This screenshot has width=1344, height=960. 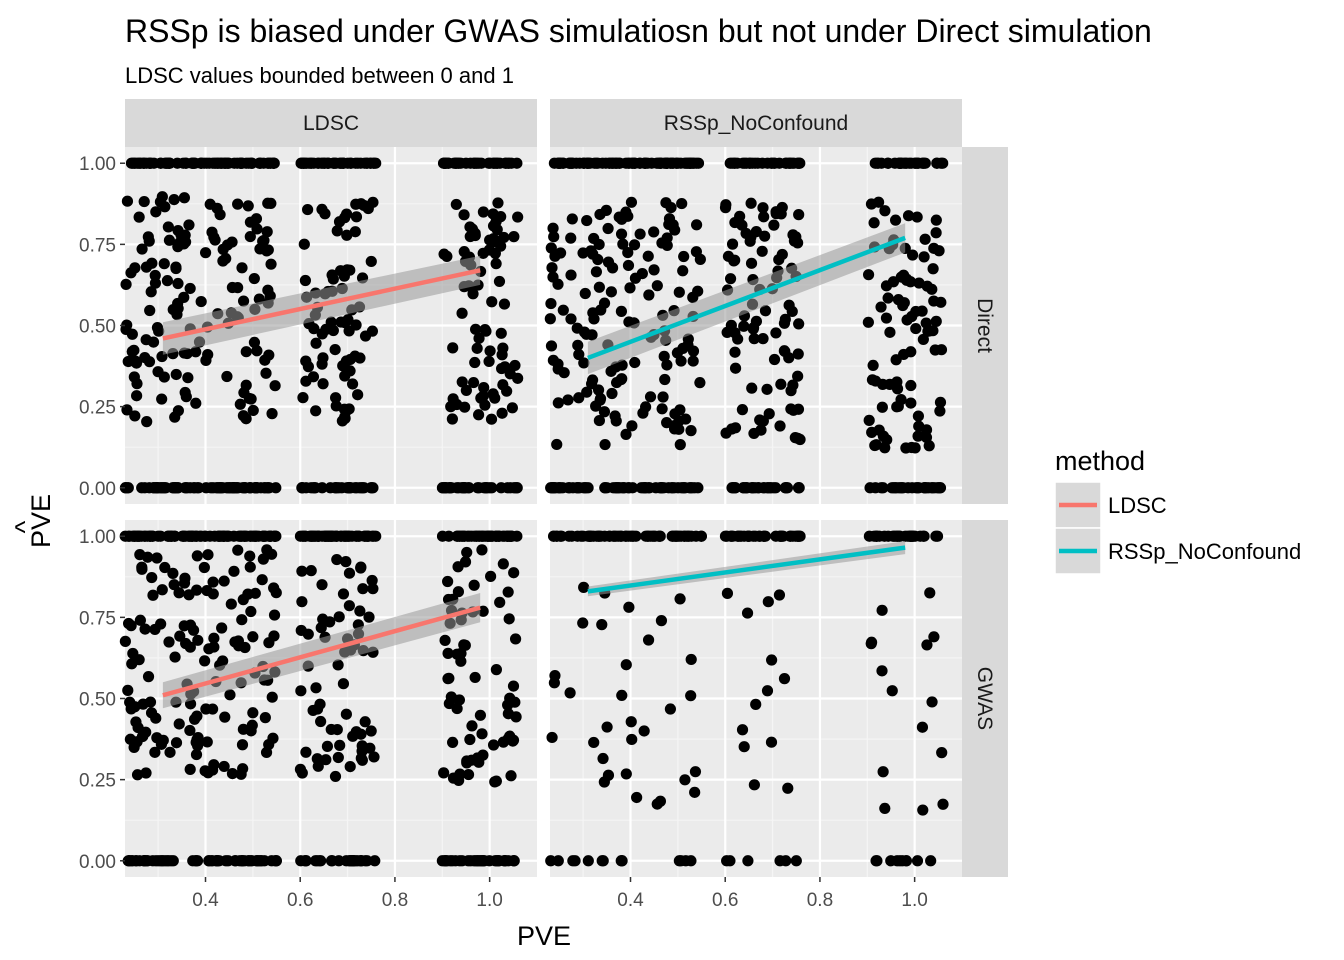 What do you see at coordinates (914, 900) in the screenshot?
I see `x-tick-label: 1.0` at bounding box center [914, 900].